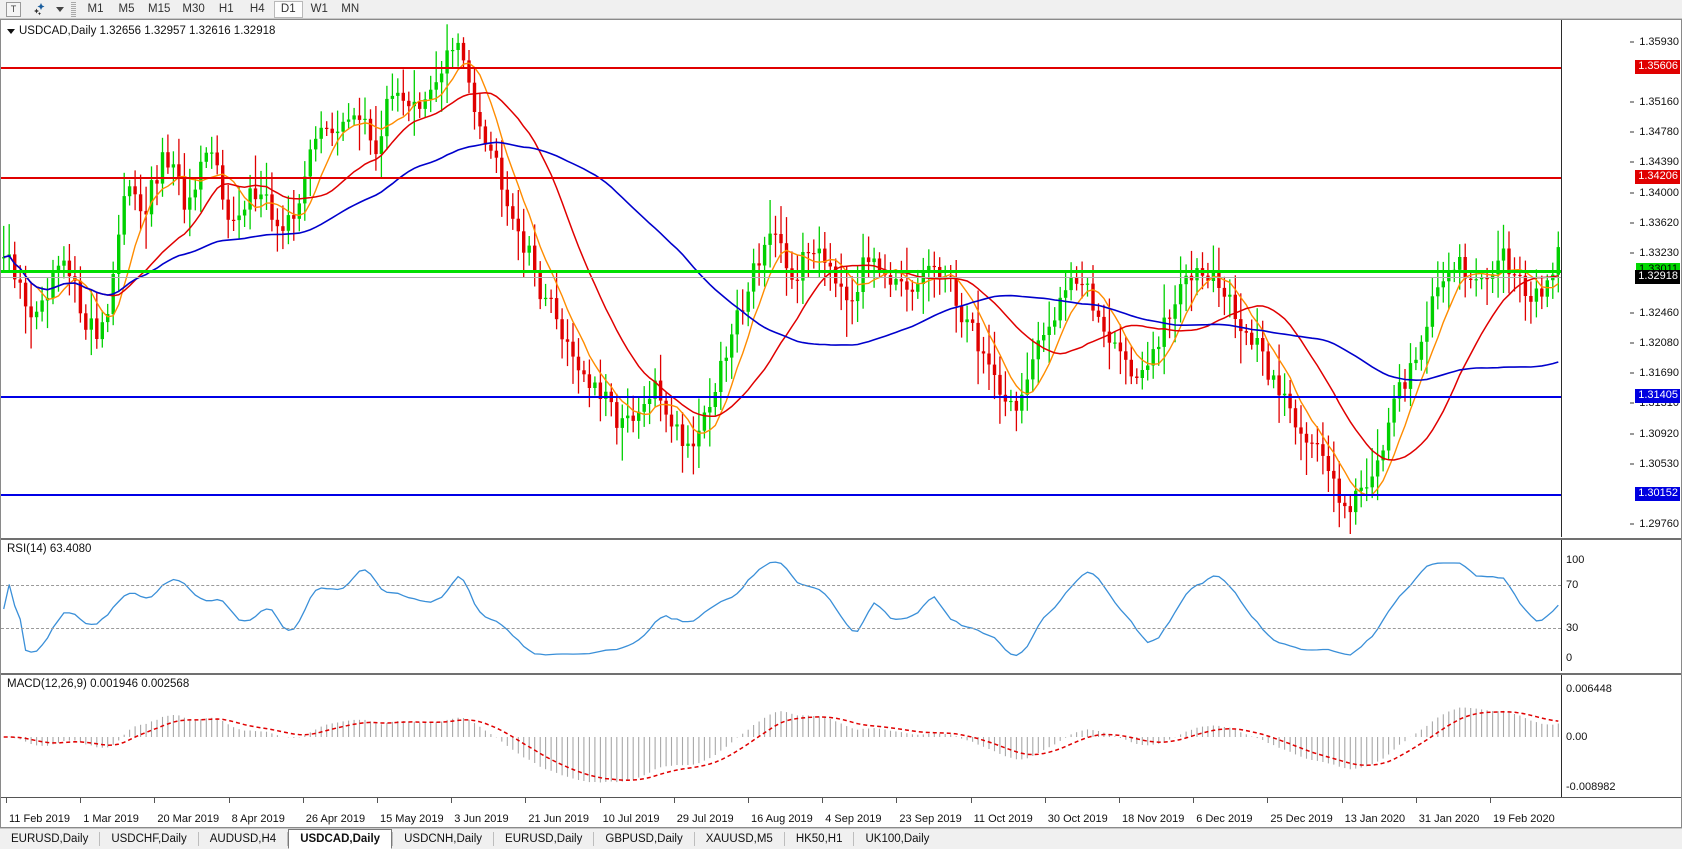 The height and width of the screenshot is (849, 1682). I want to click on timeframe-button-d1: D1, so click(288, 9).